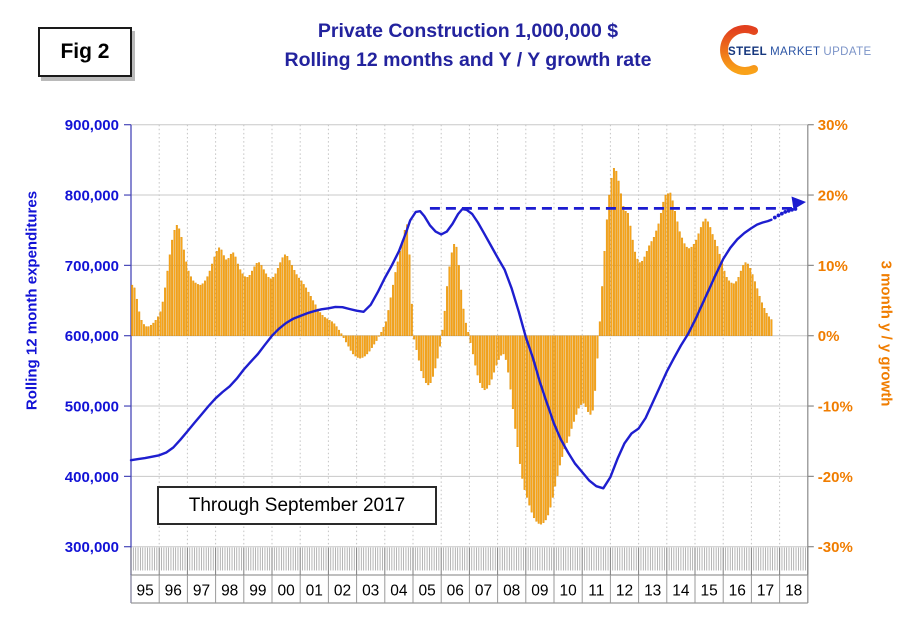 The image size is (909, 622). What do you see at coordinates (483, 591) in the screenshot?
I see `x-axis-year-label: 07` at bounding box center [483, 591].